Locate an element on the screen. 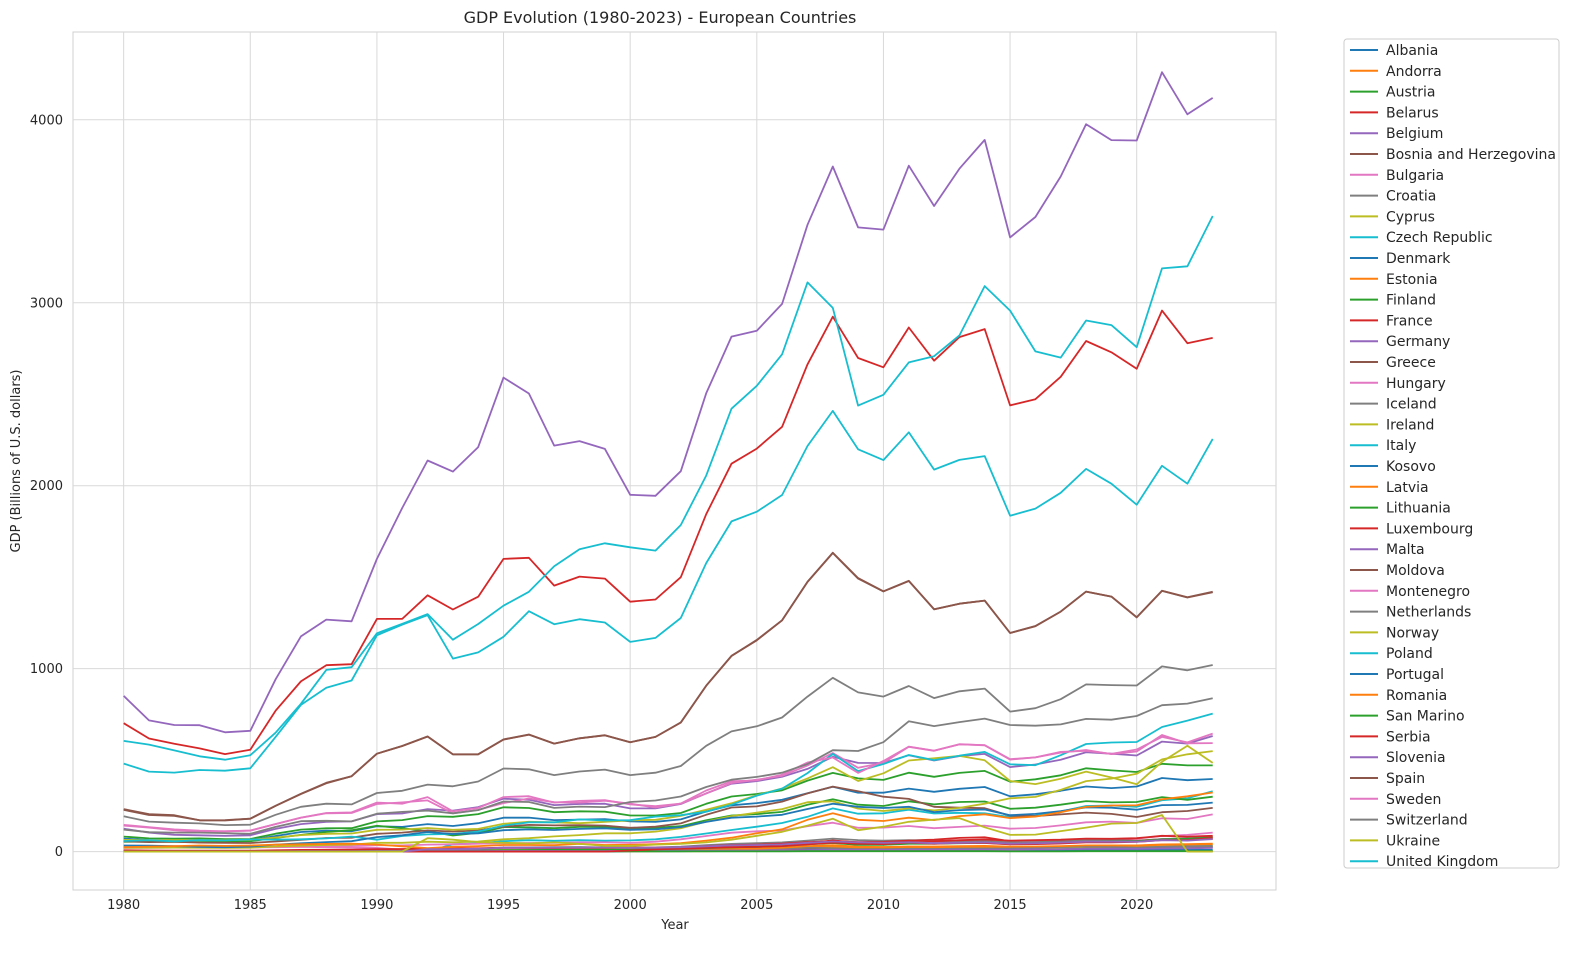 This screenshot has width=1588, height=954. legend-item-france: France is located at coordinates (1391, 321).